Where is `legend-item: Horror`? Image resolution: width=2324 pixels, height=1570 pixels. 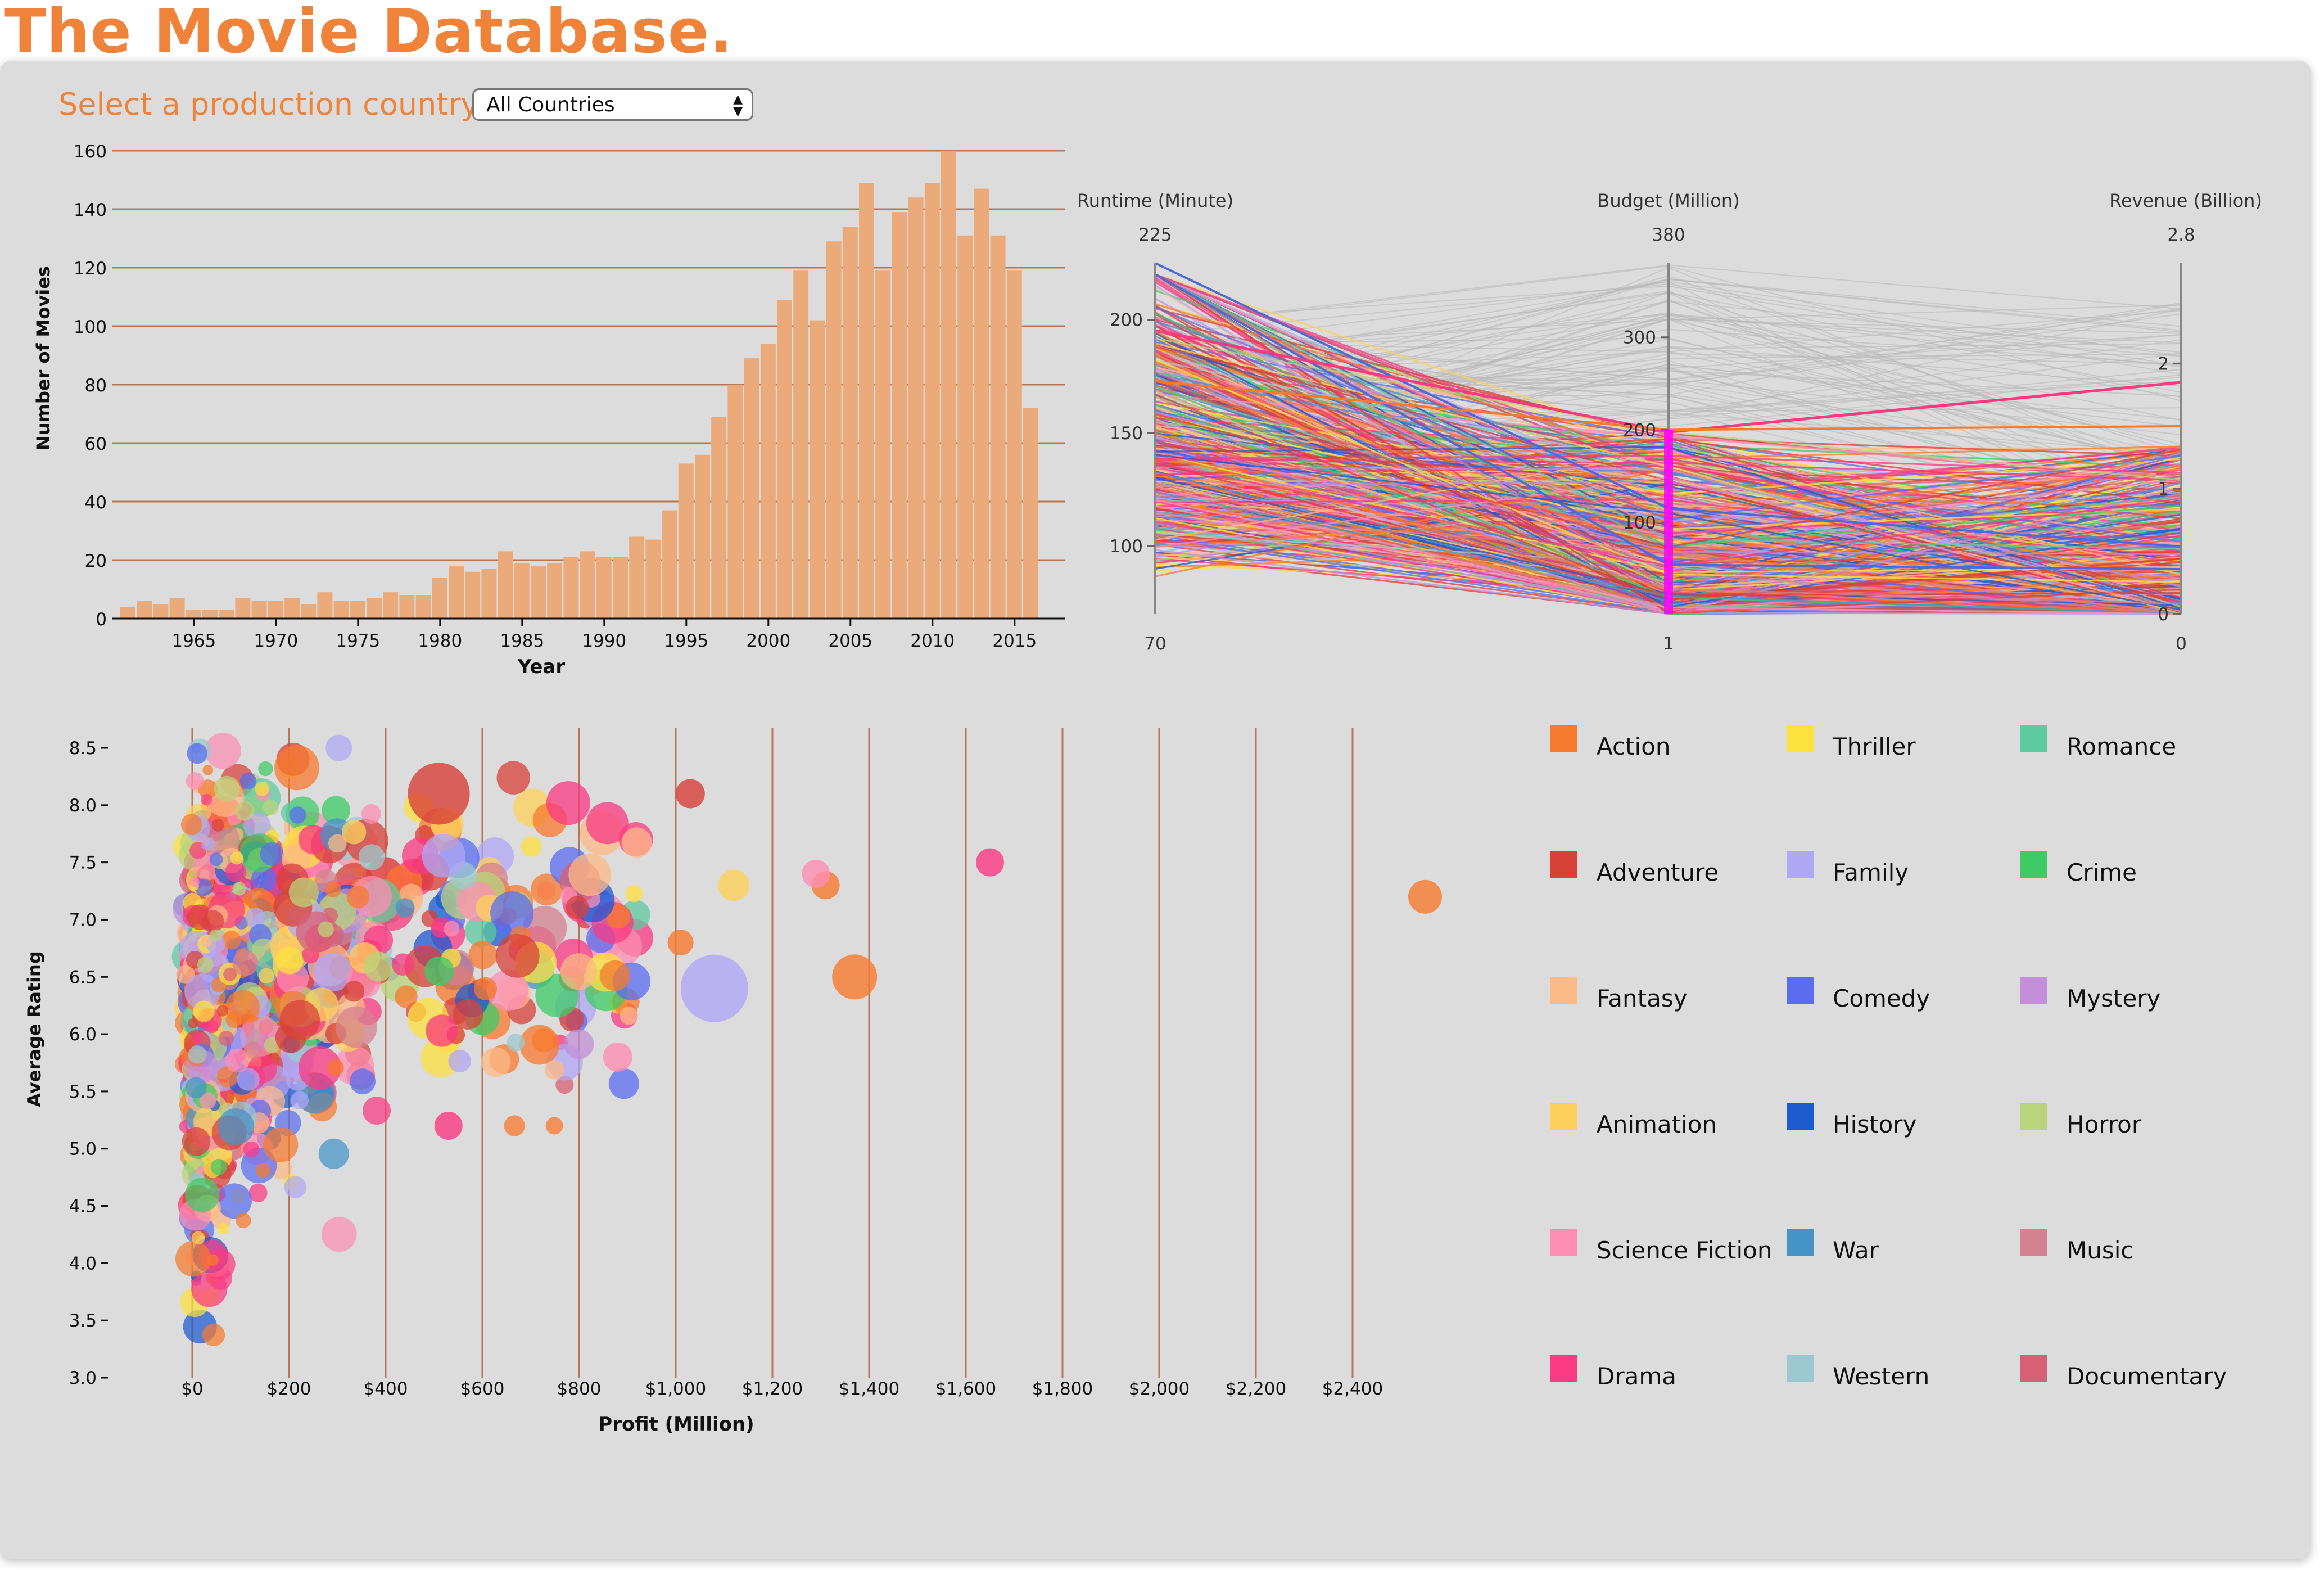
legend-item: Horror is located at coordinates (2080, 1121).